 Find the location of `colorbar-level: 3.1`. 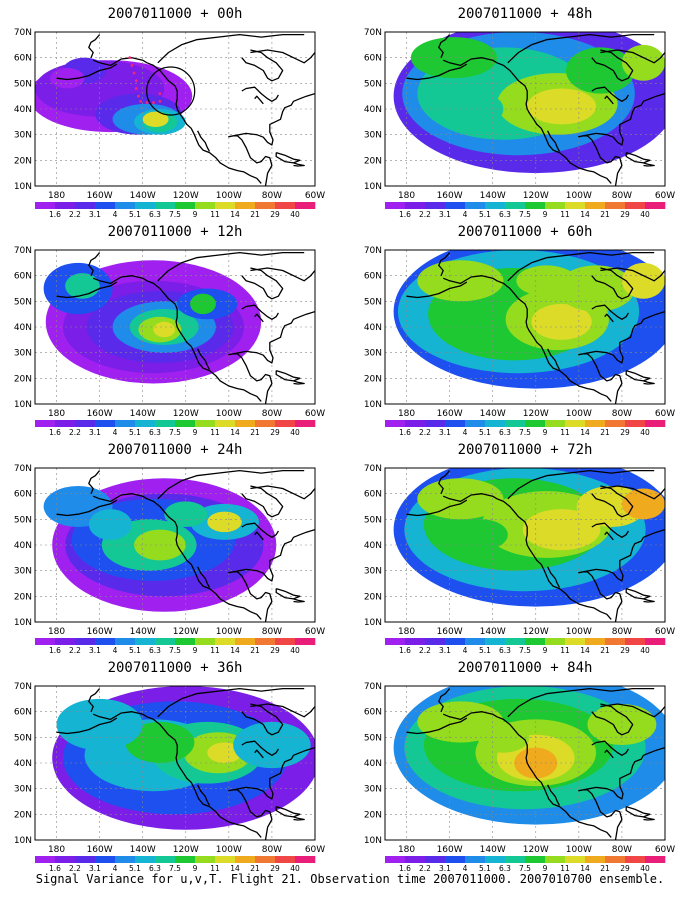

colorbar-level: 3.1 is located at coordinates (445, 868).